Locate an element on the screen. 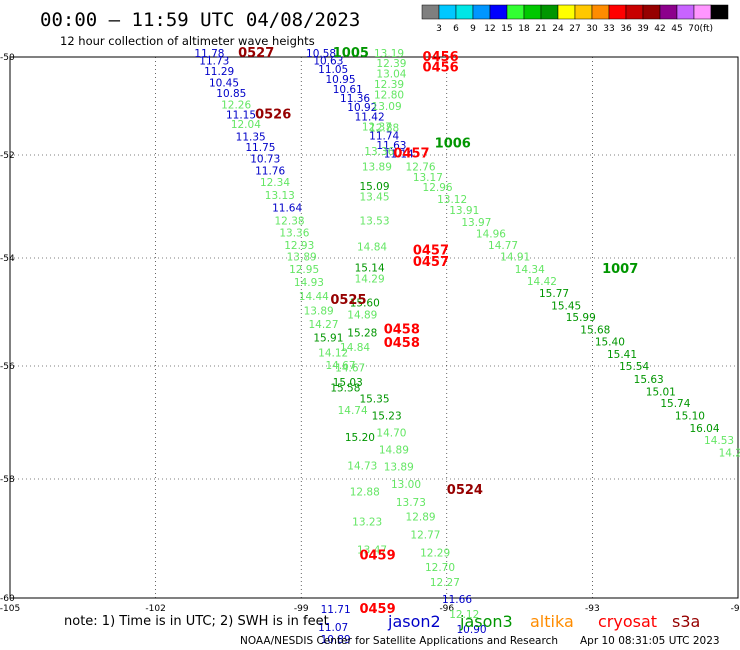 This screenshot has width=740, height=650. lat-tick-label: -54 is located at coordinates (7, 259).